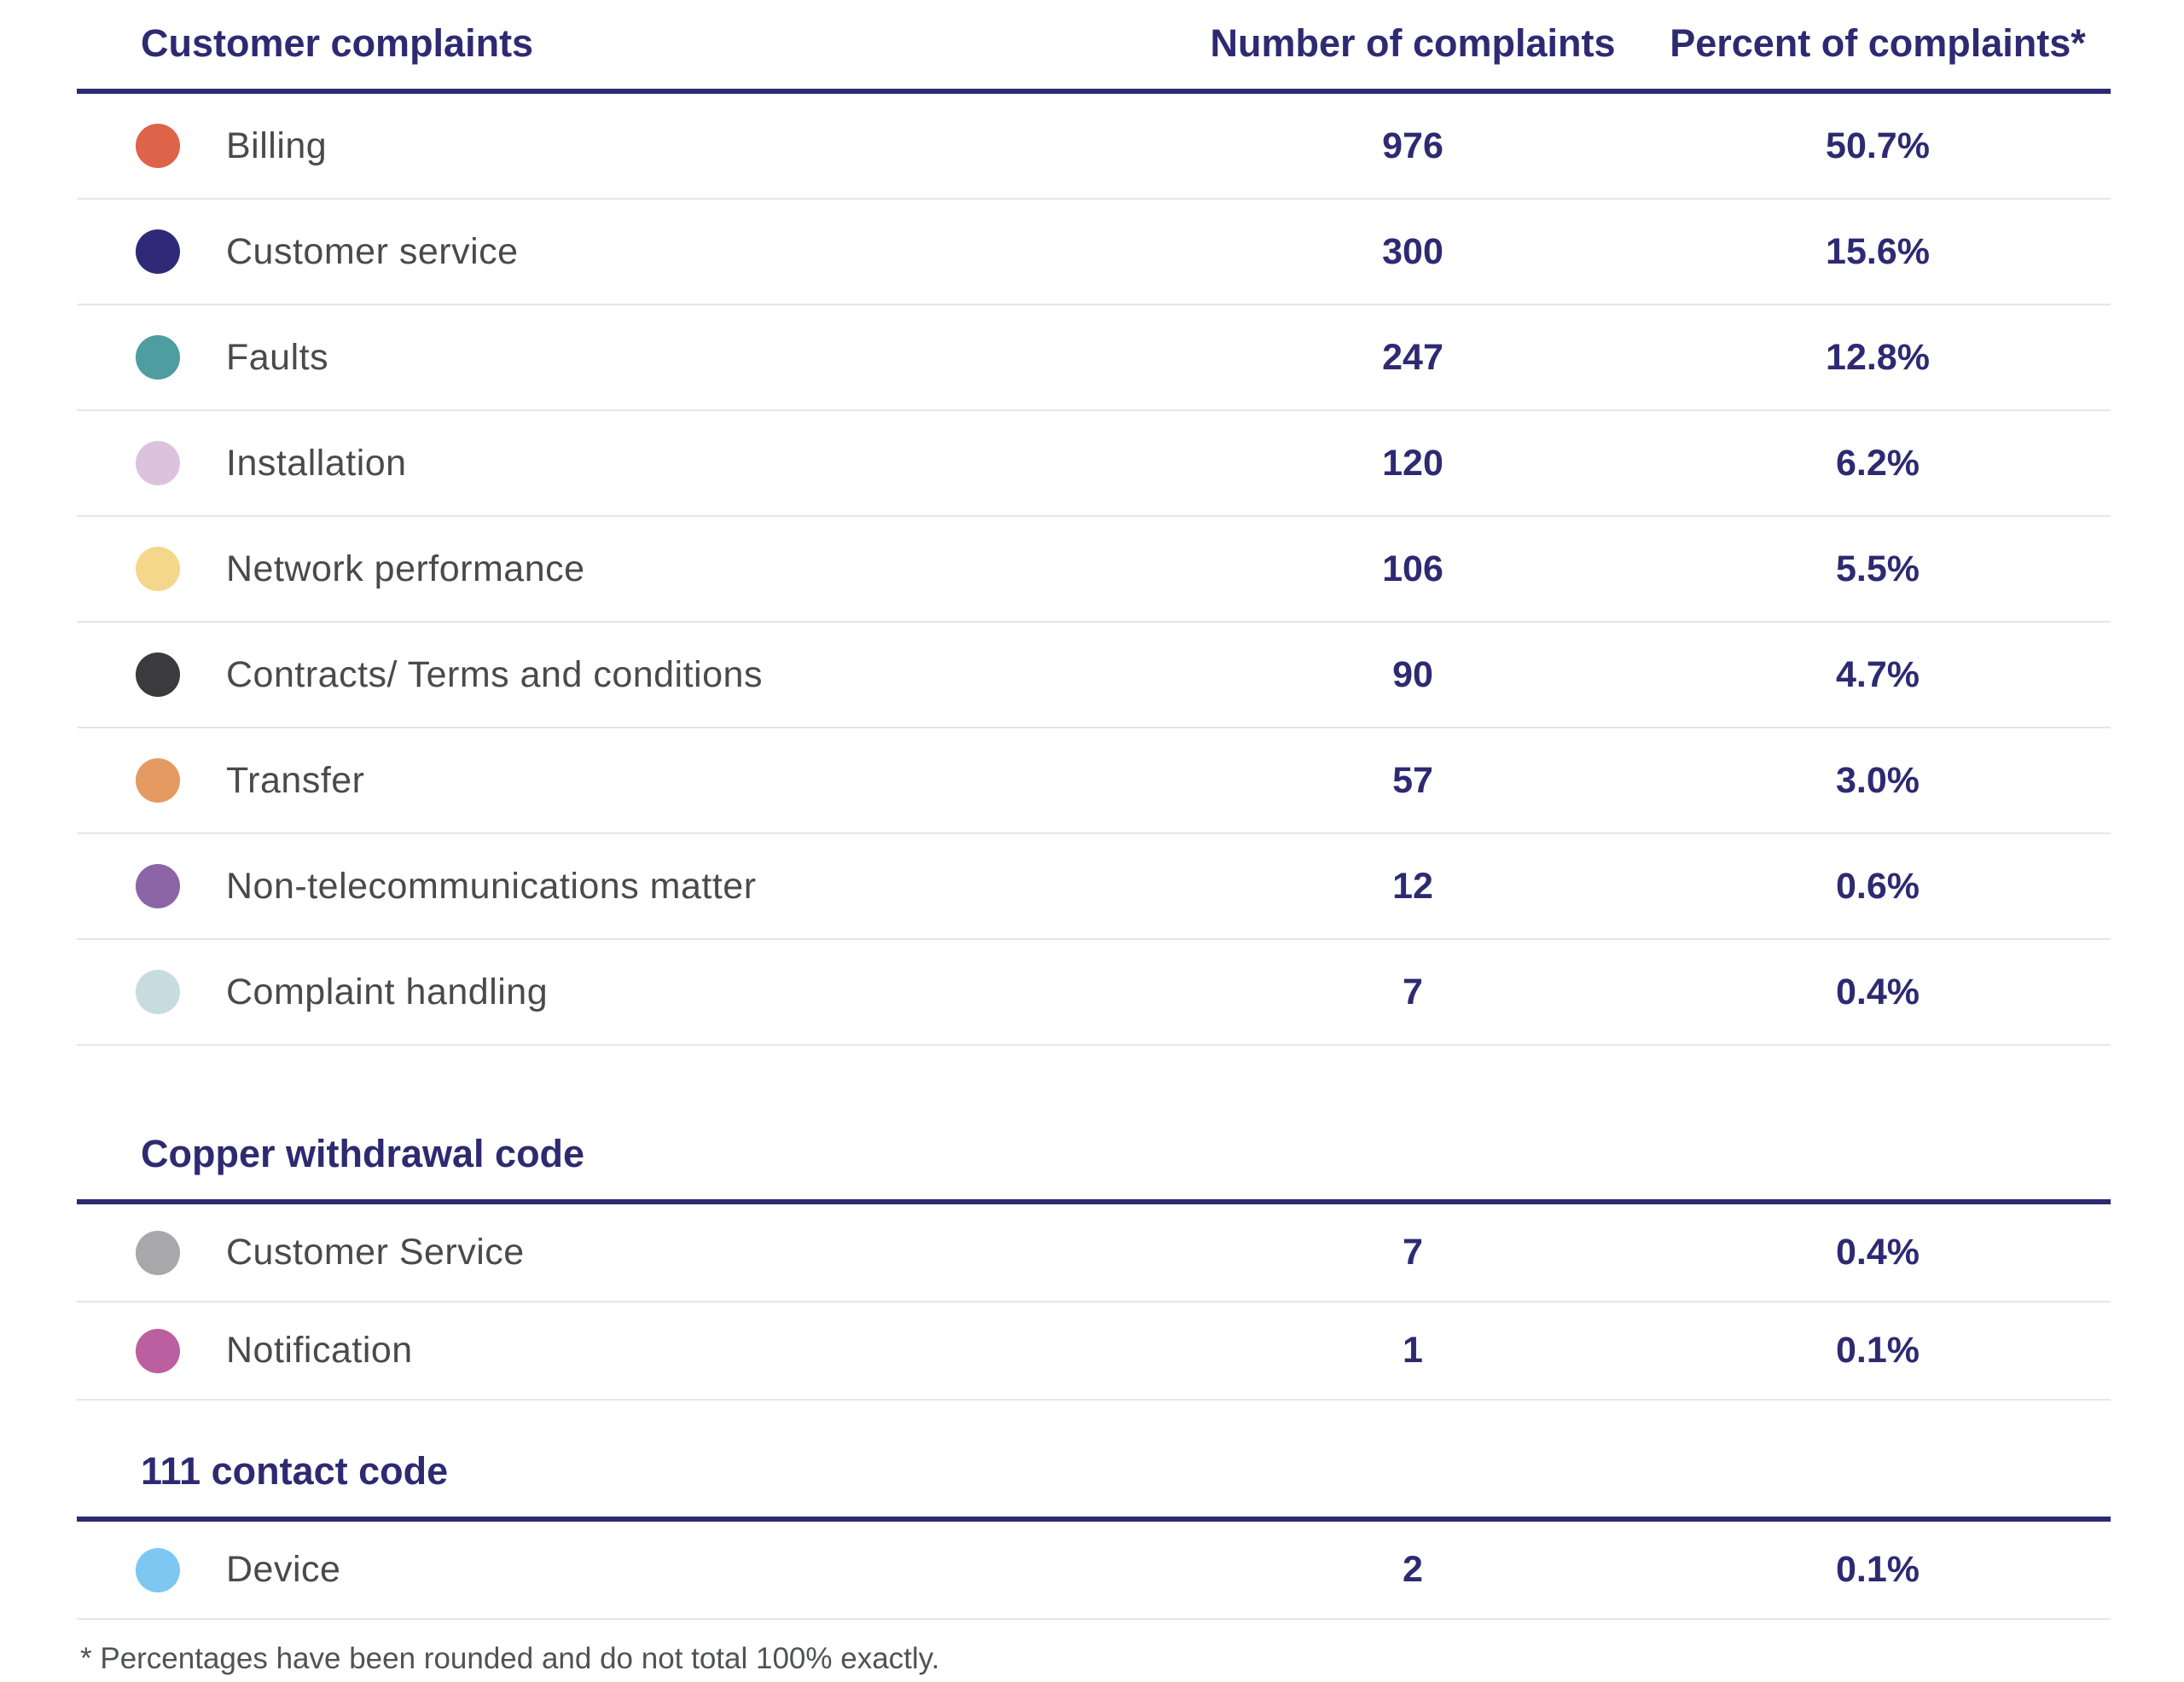 The height and width of the screenshot is (1682, 2184). What do you see at coordinates (1413, 568) in the screenshot?
I see `row-count: 106` at bounding box center [1413, 568].